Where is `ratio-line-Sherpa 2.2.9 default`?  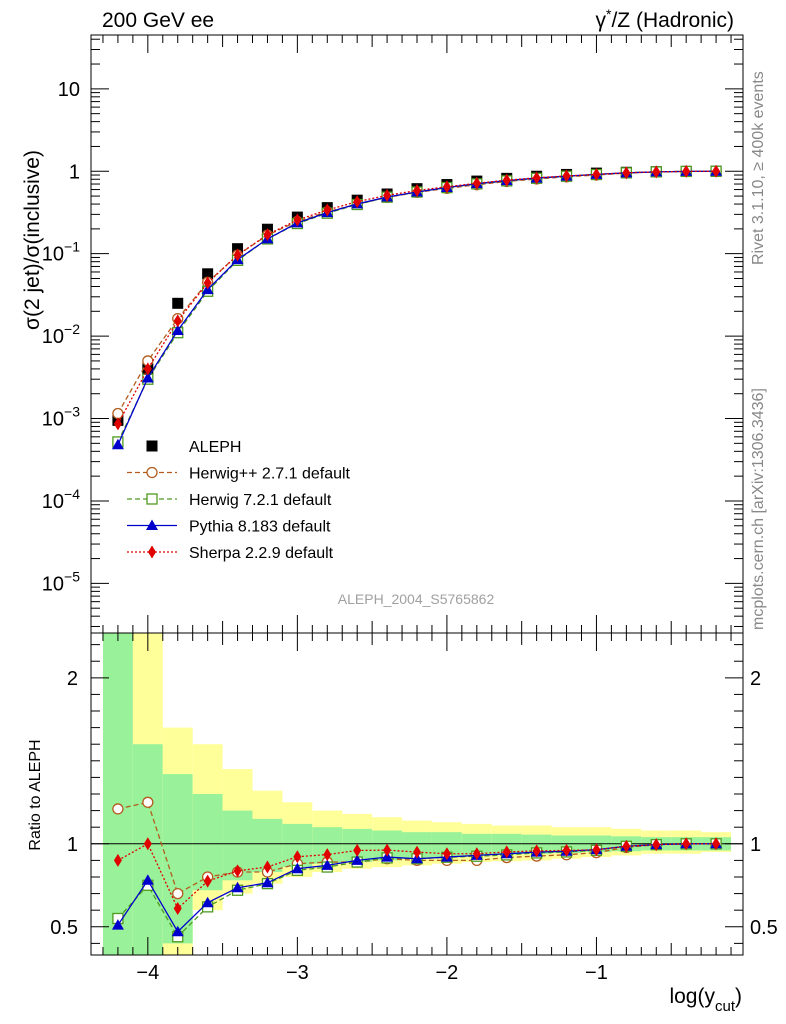
ratio-line-Sherpa 2.2.9 default is located at coordinates (417, 876).